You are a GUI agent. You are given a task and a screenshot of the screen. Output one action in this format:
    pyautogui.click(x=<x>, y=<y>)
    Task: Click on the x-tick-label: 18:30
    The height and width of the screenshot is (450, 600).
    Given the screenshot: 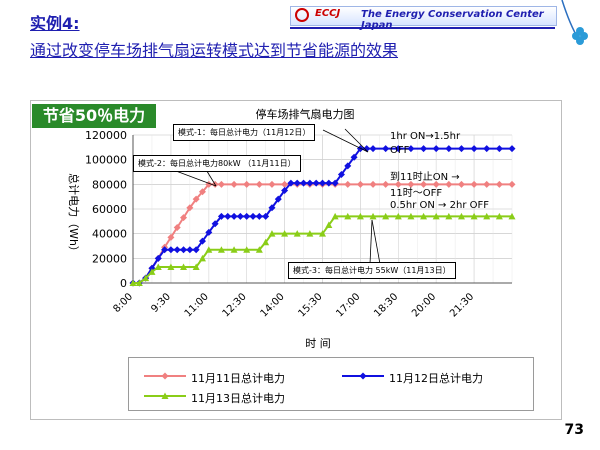 What is the action you would take?
    pyautogui.click(x=386, y=305)
    